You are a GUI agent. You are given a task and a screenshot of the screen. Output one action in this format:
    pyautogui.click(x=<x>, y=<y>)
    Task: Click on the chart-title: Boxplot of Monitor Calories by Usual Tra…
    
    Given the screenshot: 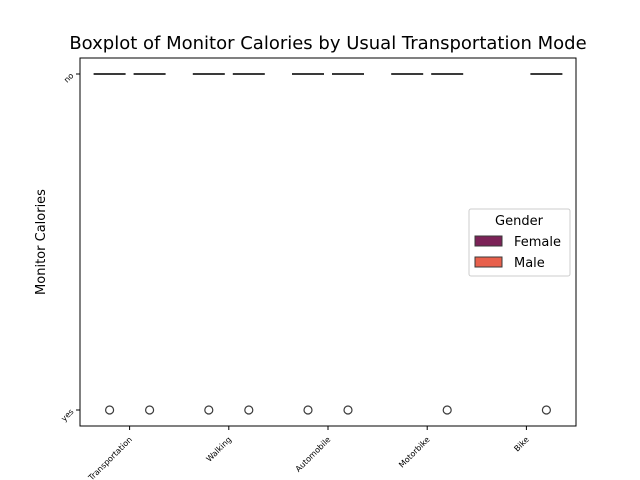 What is the action you would take?
    pyautogui.click(x=327, y=43)
    